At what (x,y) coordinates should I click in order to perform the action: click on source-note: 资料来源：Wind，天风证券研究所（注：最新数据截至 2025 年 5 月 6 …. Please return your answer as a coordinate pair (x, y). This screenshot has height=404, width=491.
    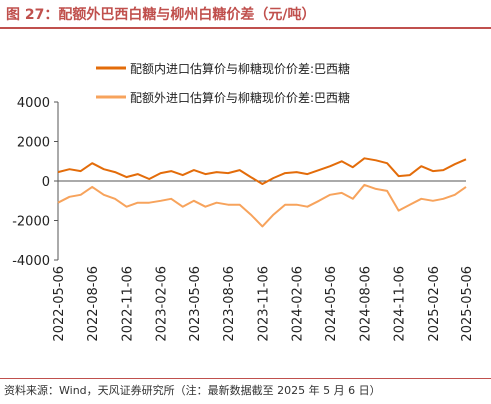
    Looking at the image, I should click on (192, 390).